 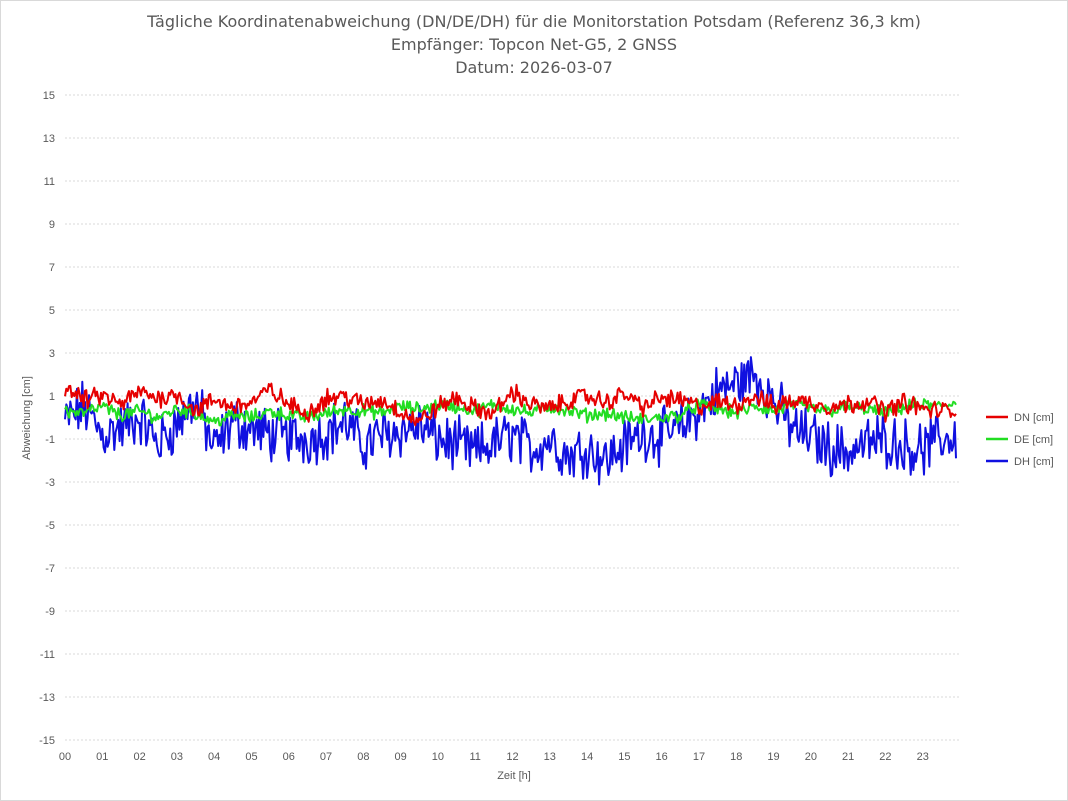 I want to click on y-tick-label: 1, so click(x=52, y=397).